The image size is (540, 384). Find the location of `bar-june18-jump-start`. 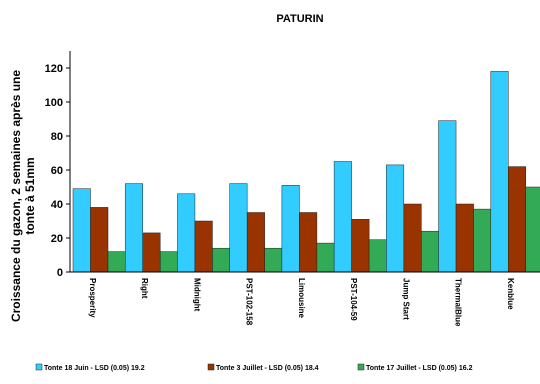

bar-june18-jump-start is located at coordinates (395, 218).